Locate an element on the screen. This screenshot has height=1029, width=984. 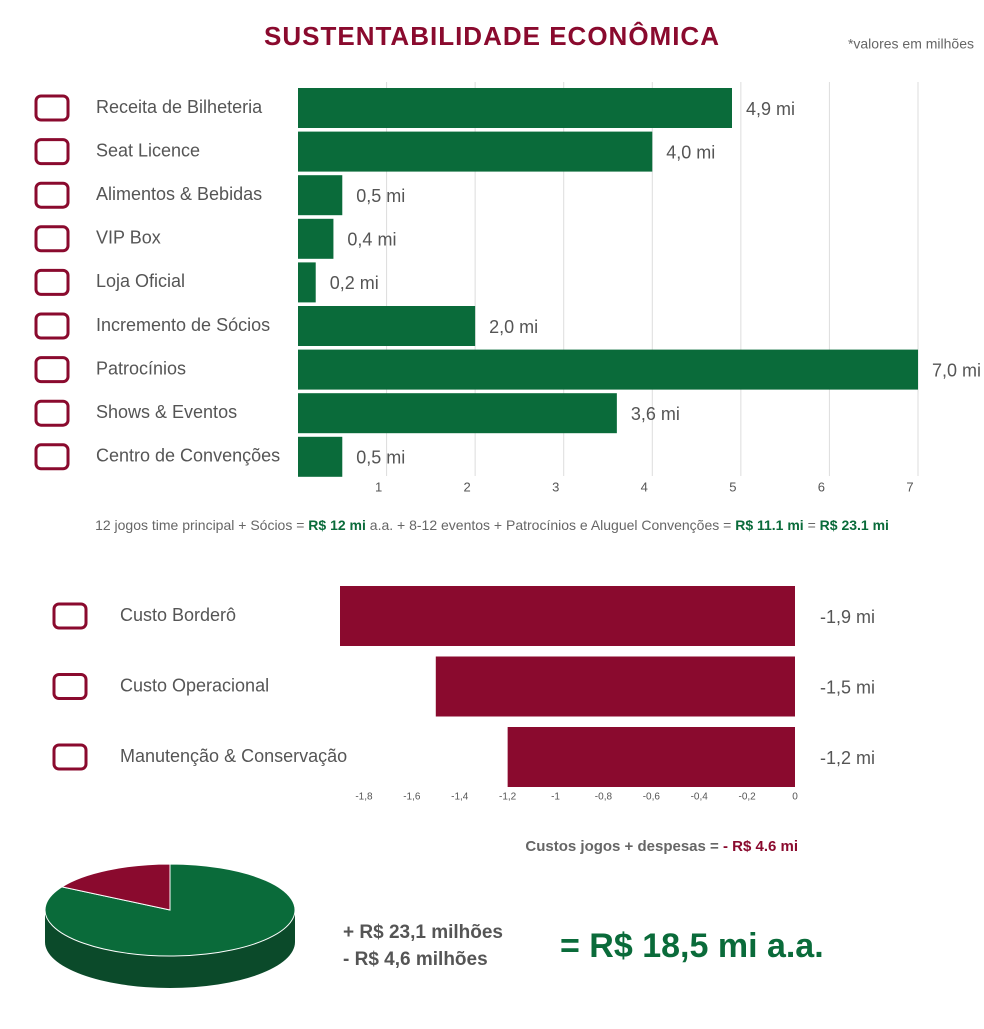
summary-part: 12 jogos time principal + Sócios = is located at coordinates (201, 525).